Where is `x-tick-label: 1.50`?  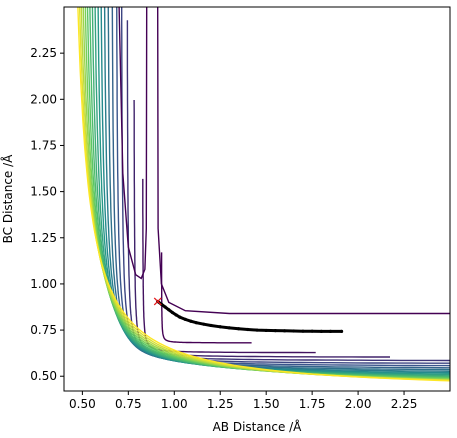
x-tick-label: 1.50 is located at coordinates (266, 404).